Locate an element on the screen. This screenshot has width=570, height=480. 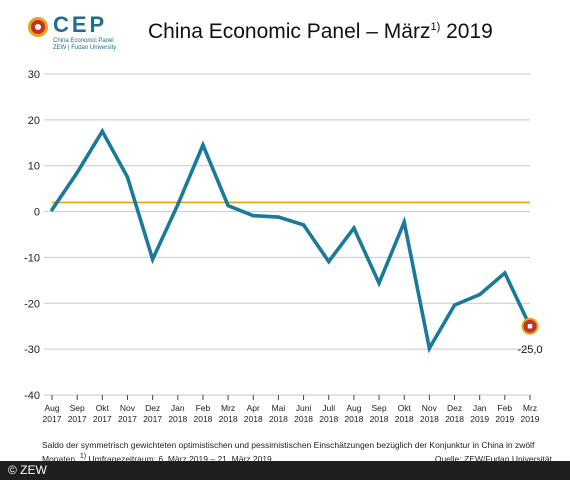
y-tick-label: -30 is located at coordinates (32, 350).